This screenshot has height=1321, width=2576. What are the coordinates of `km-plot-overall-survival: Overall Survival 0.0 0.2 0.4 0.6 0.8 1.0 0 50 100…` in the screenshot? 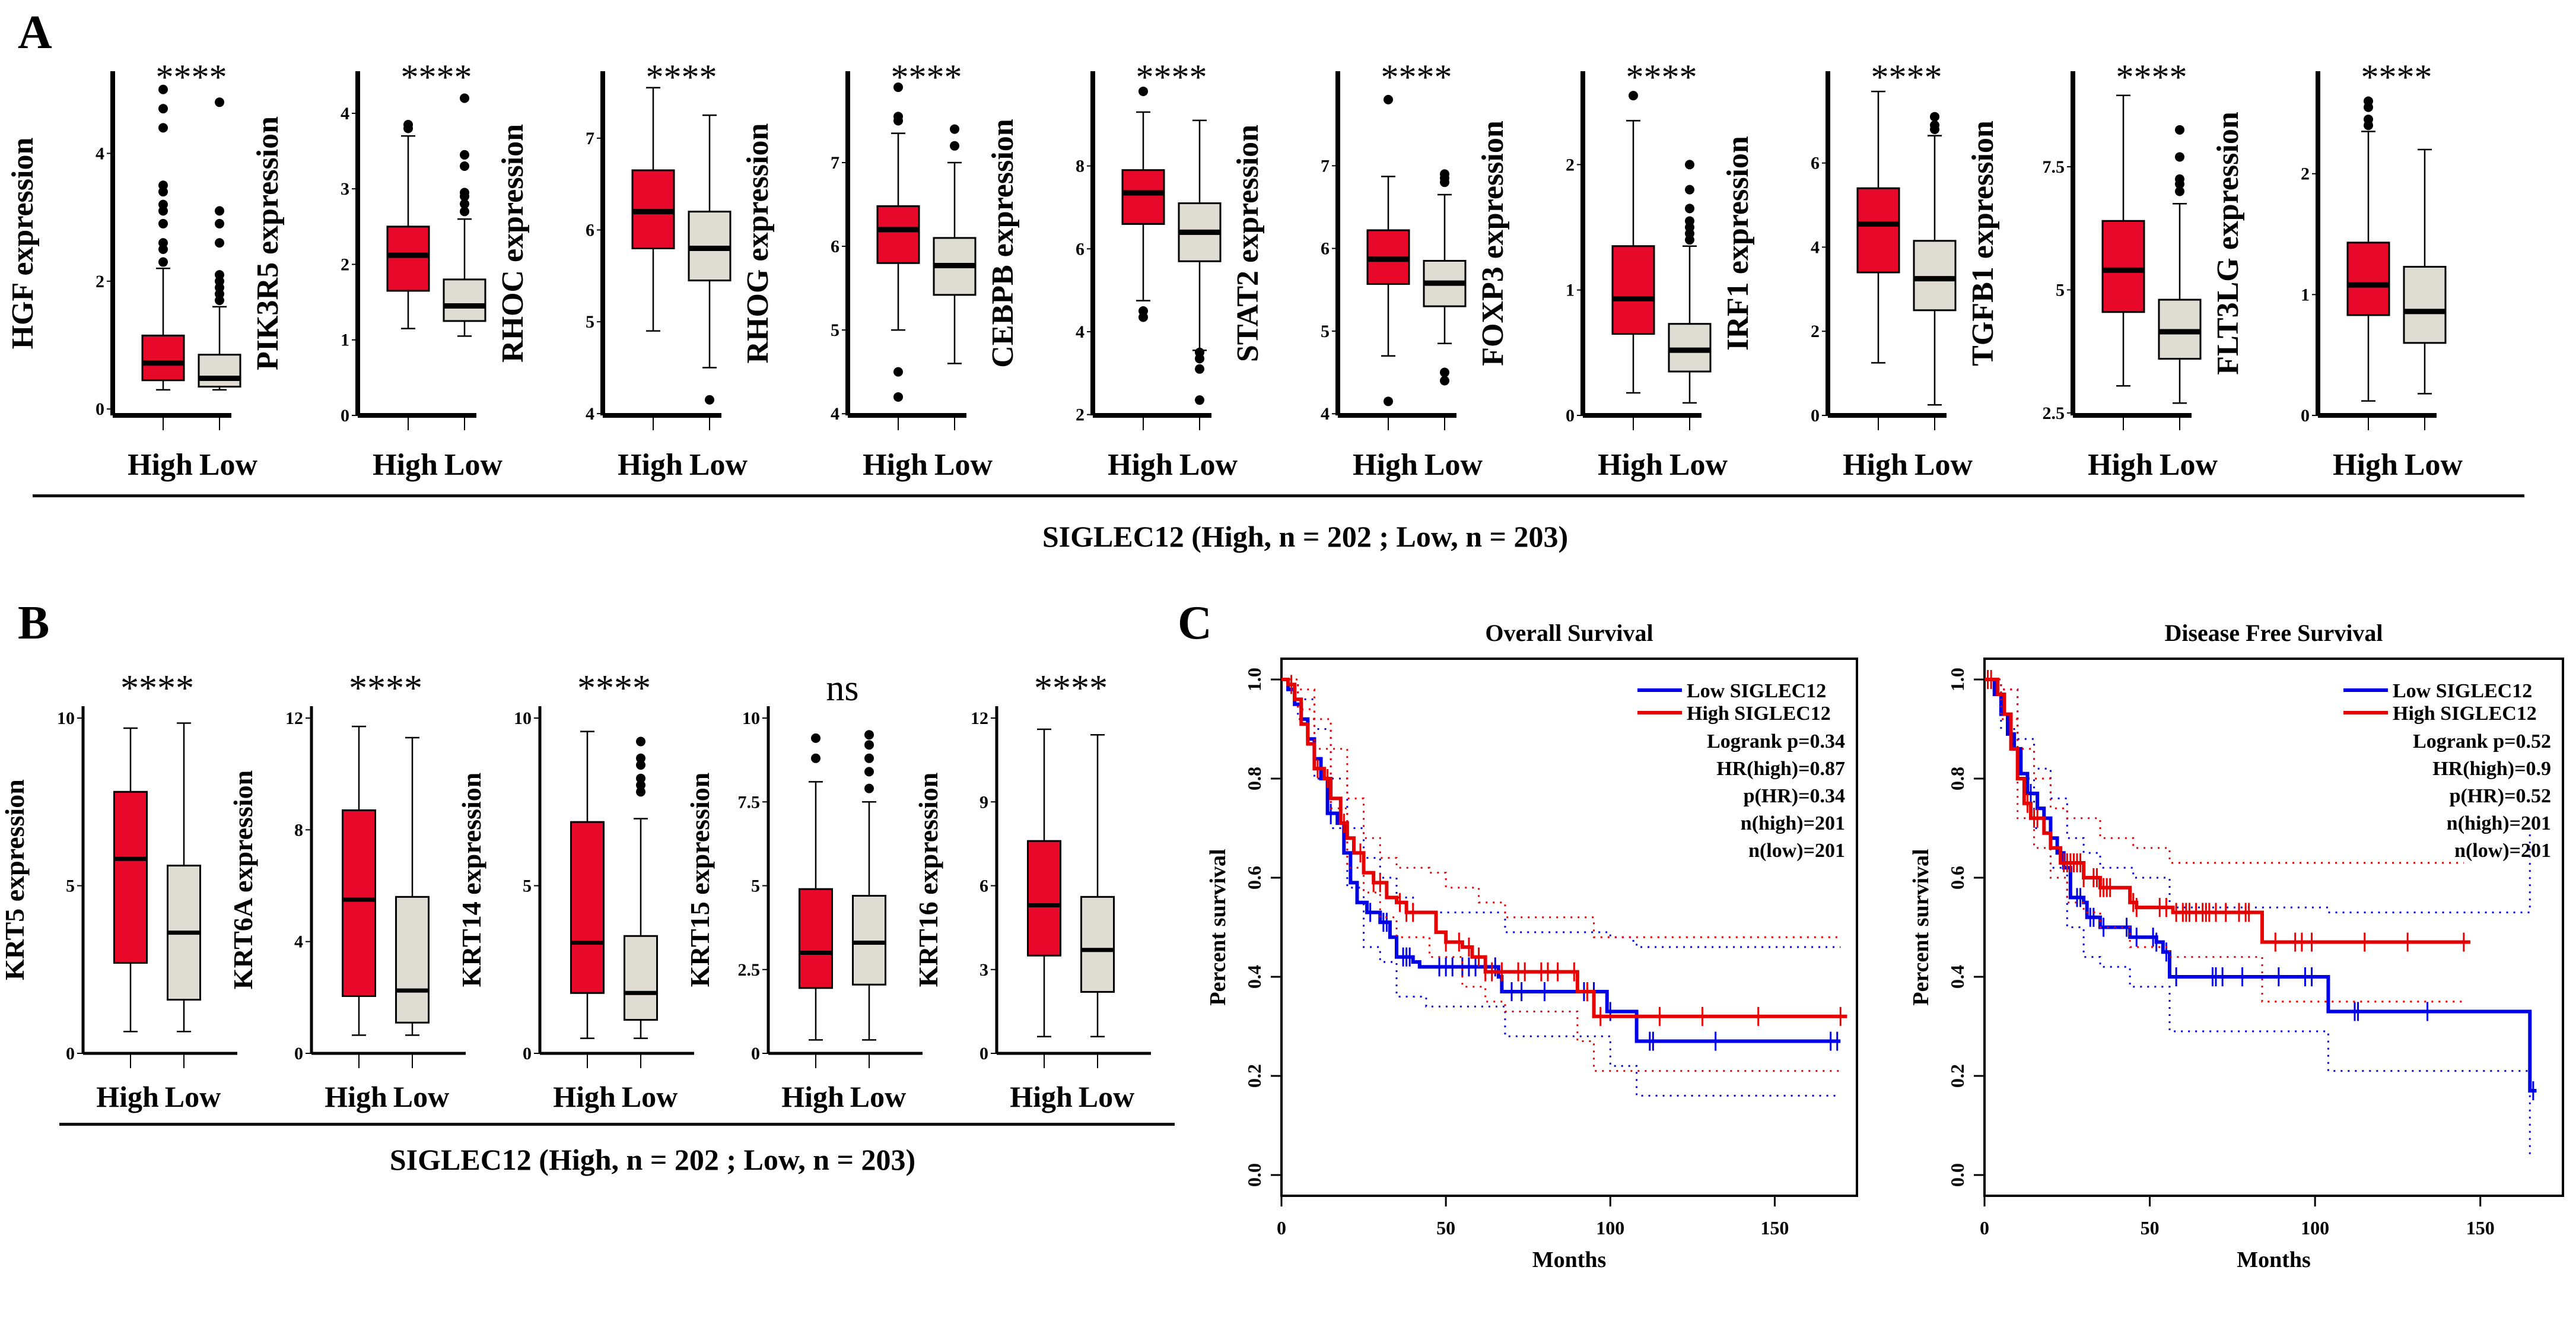 It's located at (1532, 946).